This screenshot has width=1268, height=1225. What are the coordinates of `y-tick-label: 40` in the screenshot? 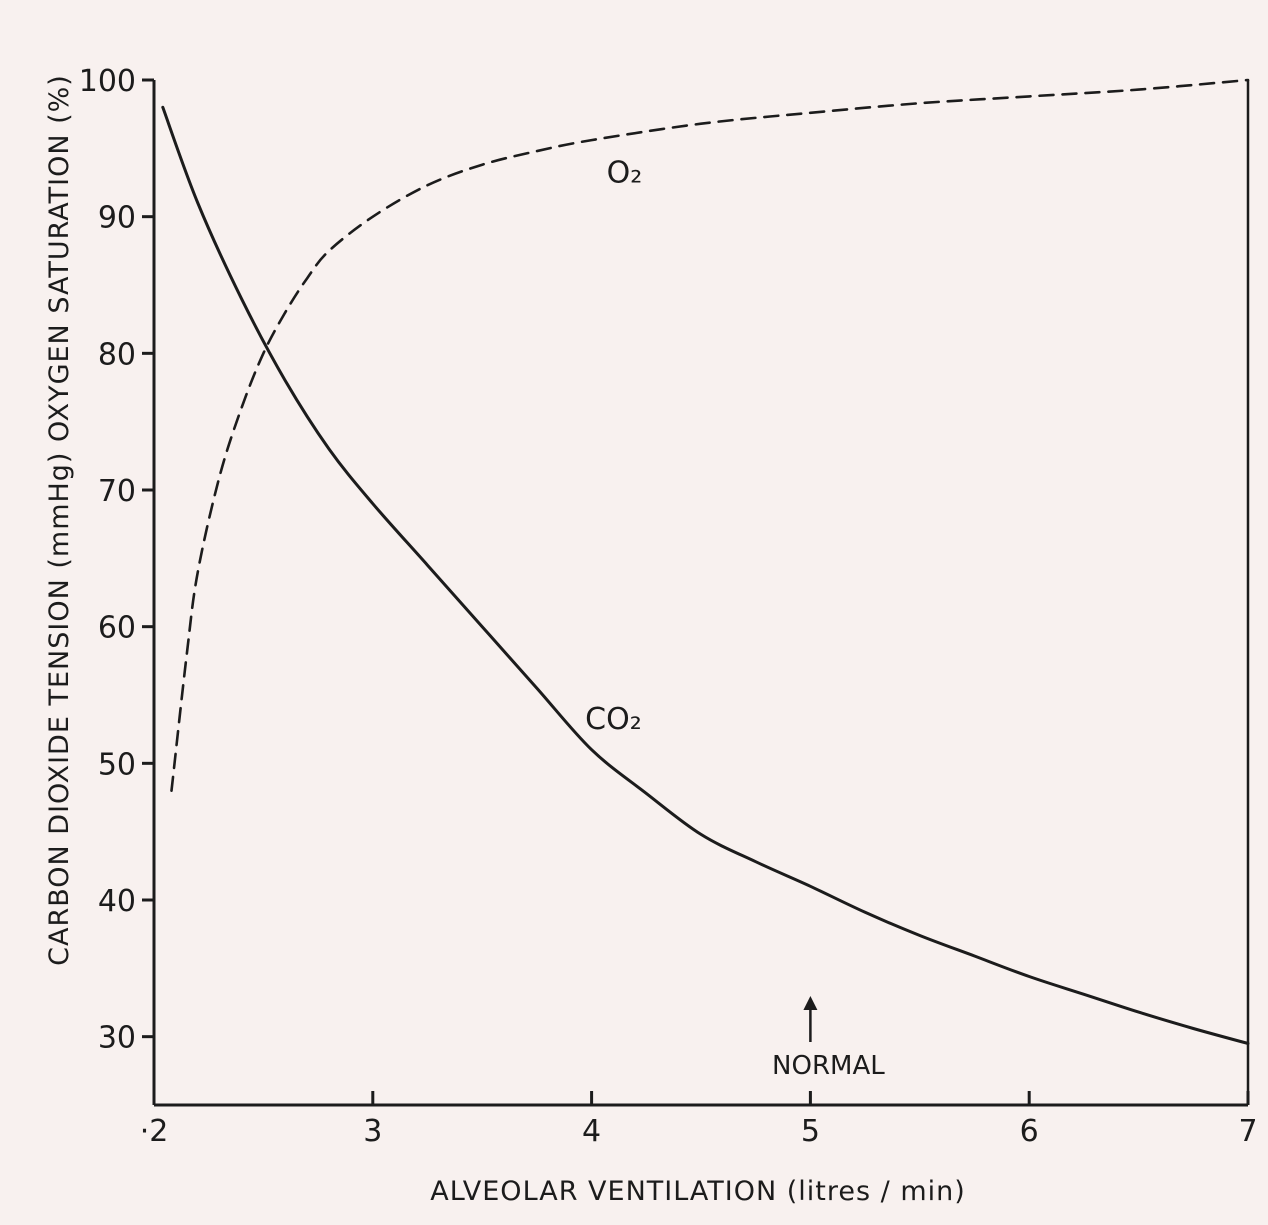 It's located at (117, 901).